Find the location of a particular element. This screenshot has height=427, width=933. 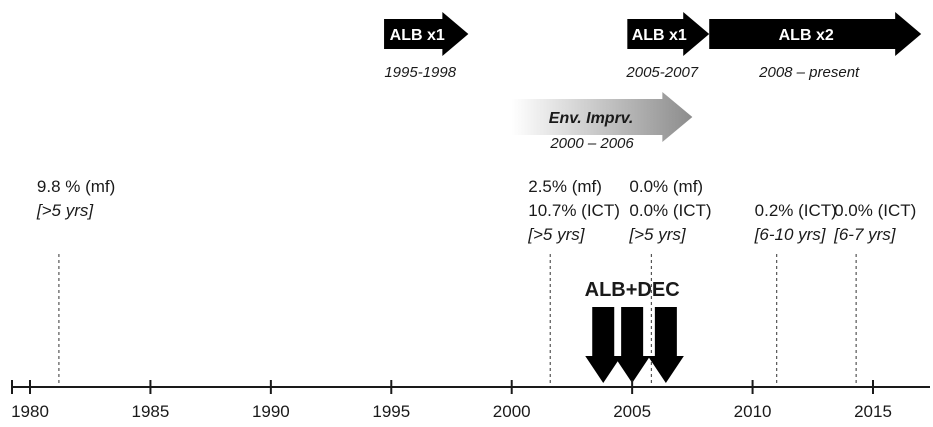

tick-label: 1995 is located at coordinates (391, 411).